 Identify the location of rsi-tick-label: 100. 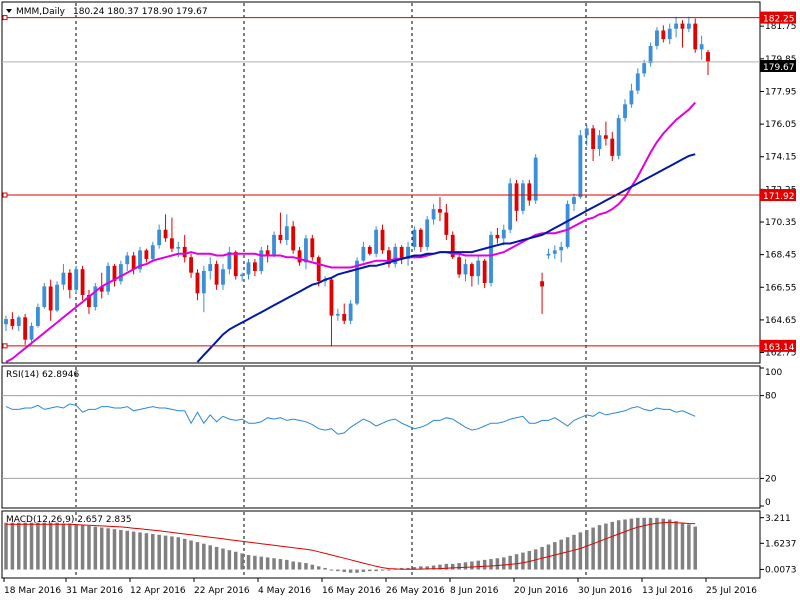
(773, 373).